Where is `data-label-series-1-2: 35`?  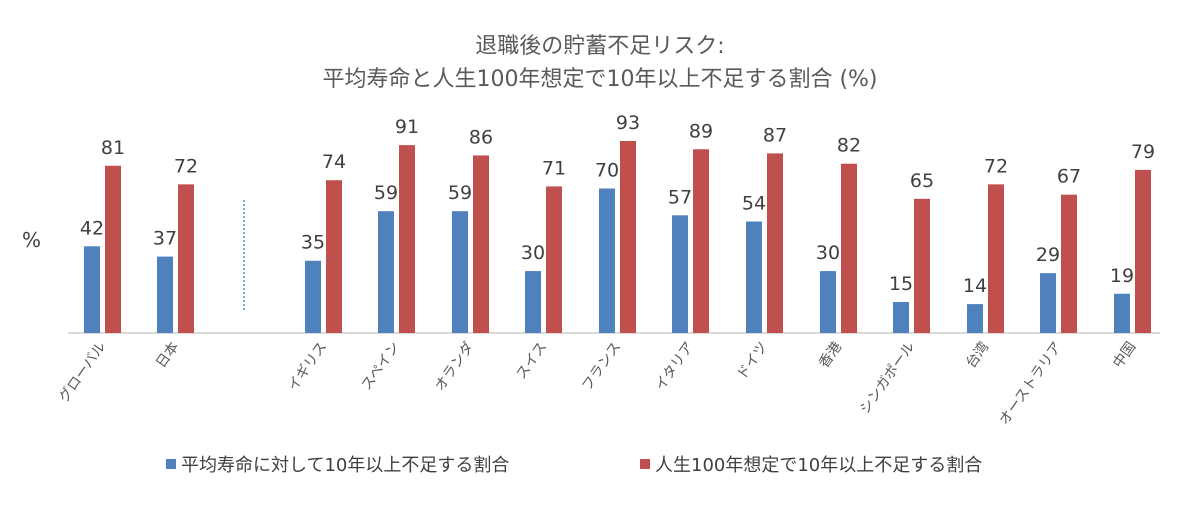 data-label-series-1-2: 35 is located at coordinates (313, 243).